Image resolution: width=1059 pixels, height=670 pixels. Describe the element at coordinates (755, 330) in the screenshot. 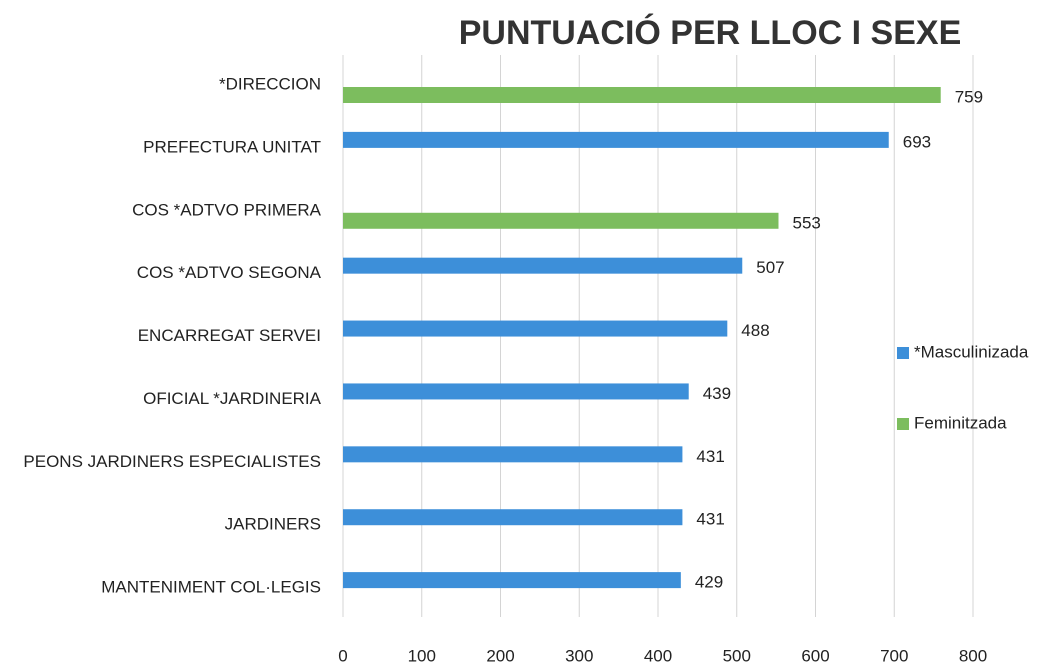

I see `value-label: 488` at that location.